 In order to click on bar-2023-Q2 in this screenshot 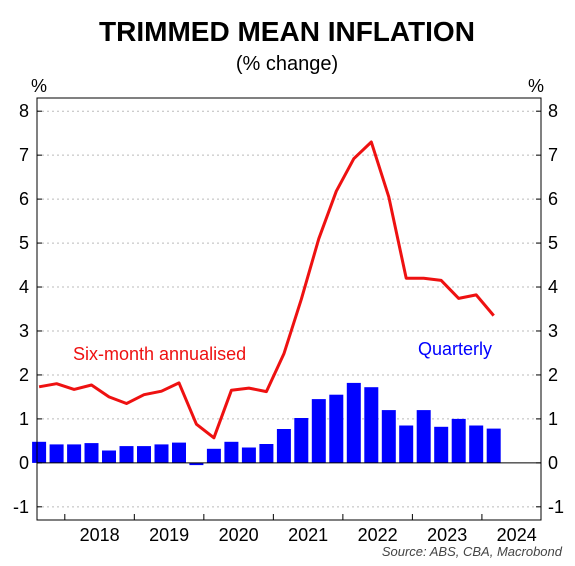, I will do `click(458, 440)`.